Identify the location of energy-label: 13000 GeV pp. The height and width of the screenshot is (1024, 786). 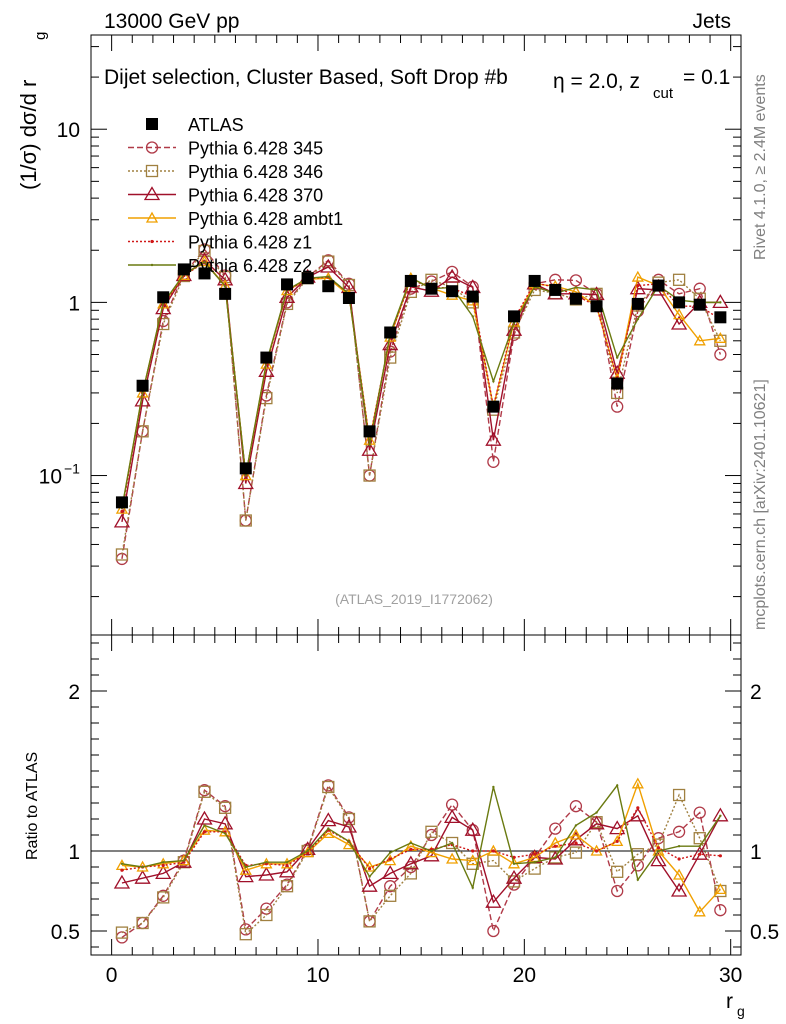
(171, 21).